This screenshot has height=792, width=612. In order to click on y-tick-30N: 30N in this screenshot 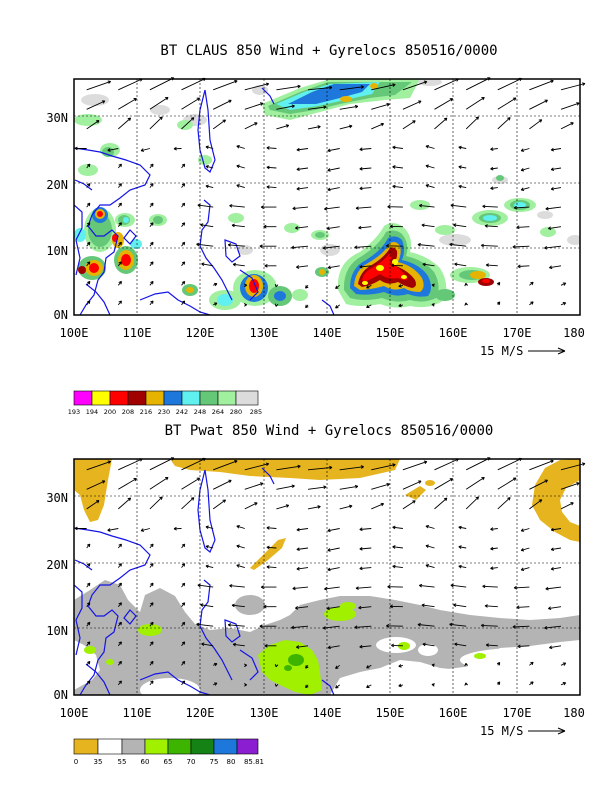, I will do `click(57, 498)`.